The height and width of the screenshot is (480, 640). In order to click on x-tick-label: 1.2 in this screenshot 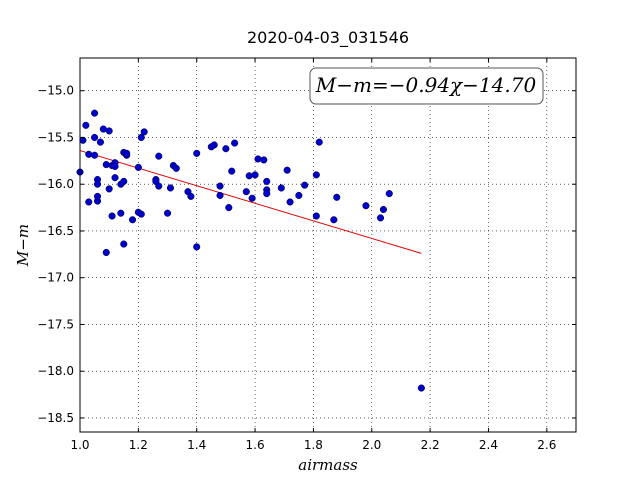, I will do `click(138, 445)`.